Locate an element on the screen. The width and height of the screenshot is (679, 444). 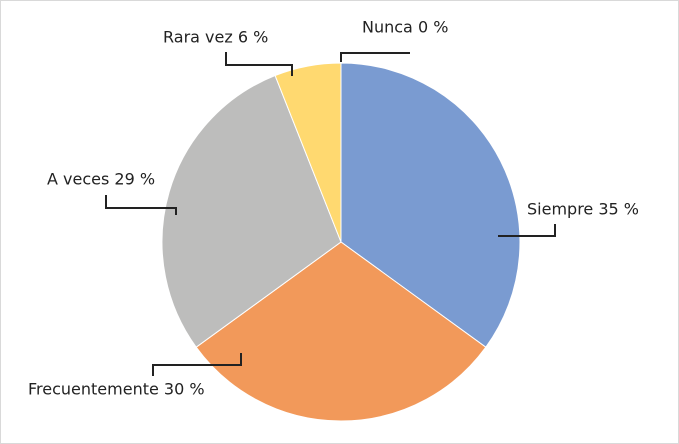
data-label: Nunca 0 % is located at coordinates (405, 27).